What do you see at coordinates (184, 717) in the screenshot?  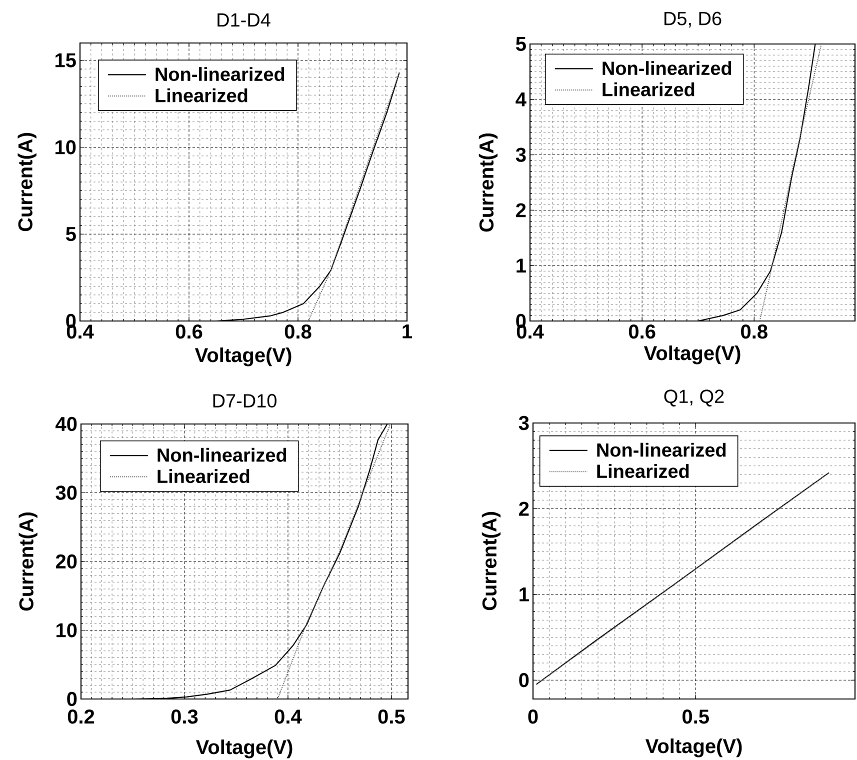 I see `x-tick-label: 0.3` at bounding box center [184, 717].